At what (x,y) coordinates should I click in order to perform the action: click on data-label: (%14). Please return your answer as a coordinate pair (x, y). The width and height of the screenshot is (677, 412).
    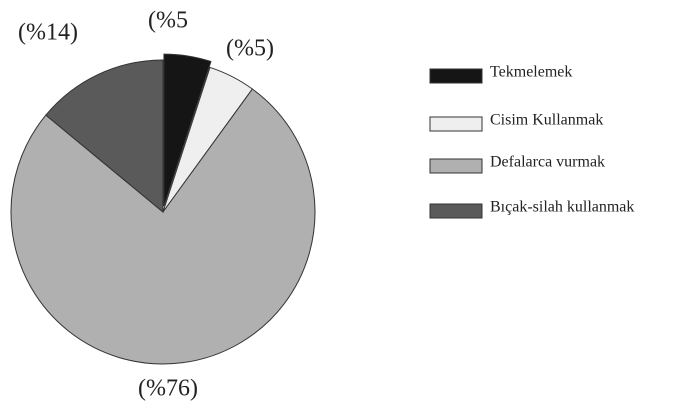
    Looking at the image, I should click on (48, 33).